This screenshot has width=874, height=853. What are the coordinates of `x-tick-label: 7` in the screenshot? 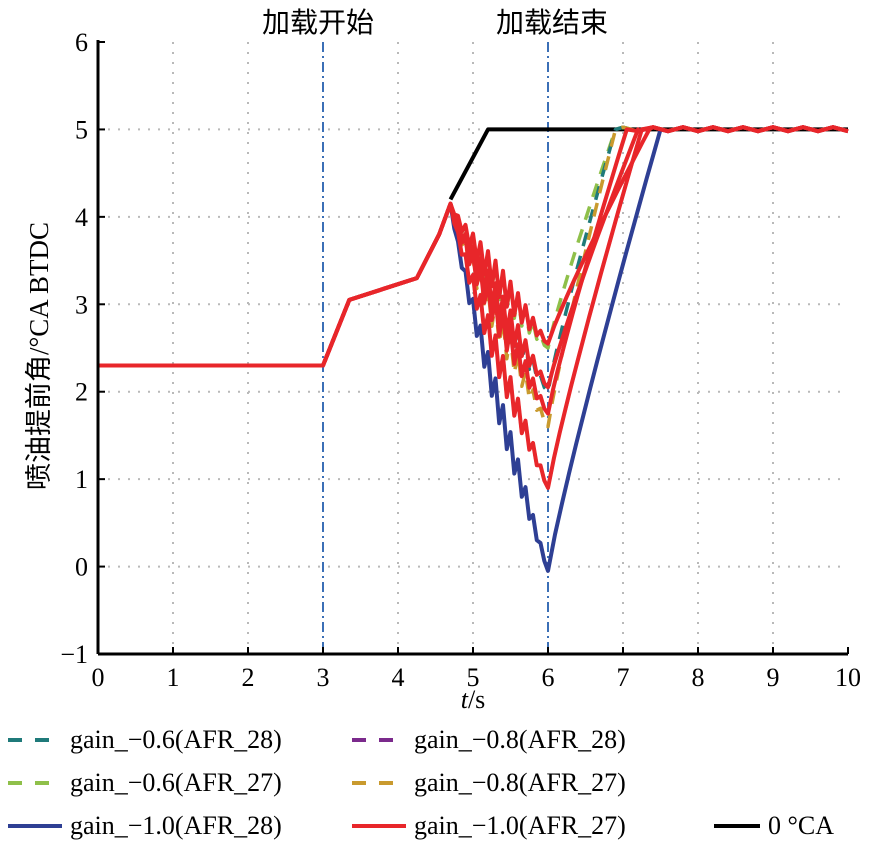 It's located at (623, 677).